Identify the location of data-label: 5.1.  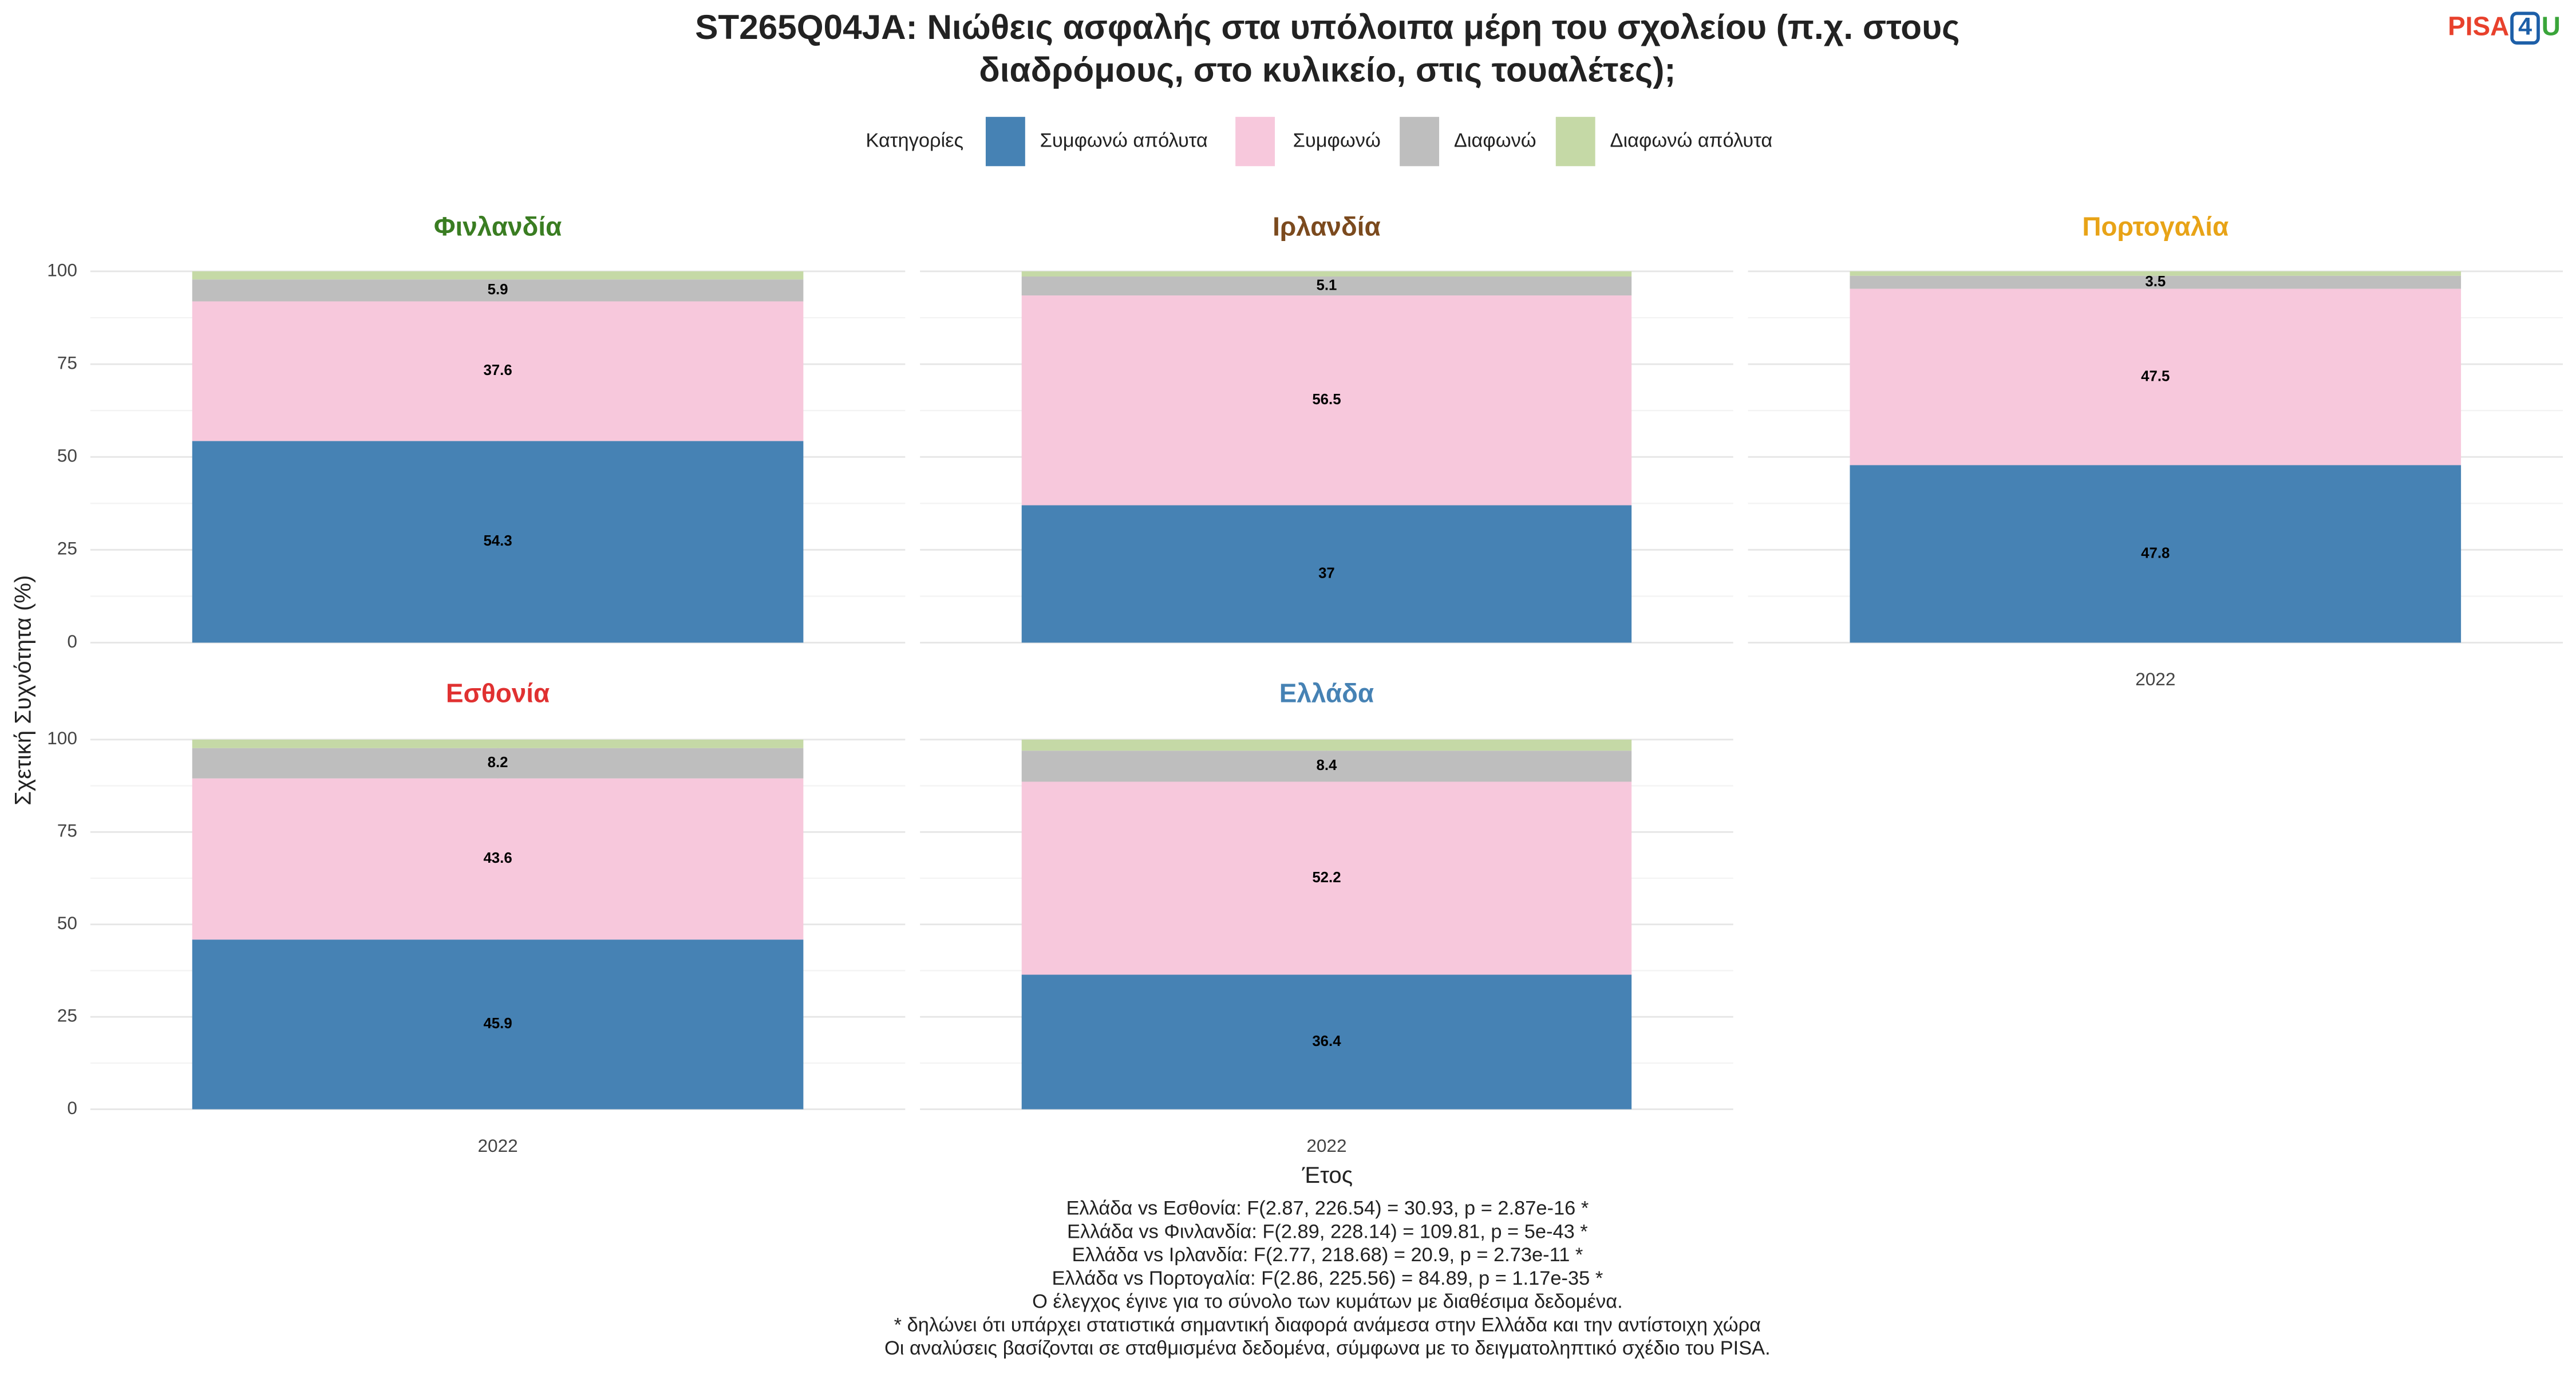
(1326, 285).